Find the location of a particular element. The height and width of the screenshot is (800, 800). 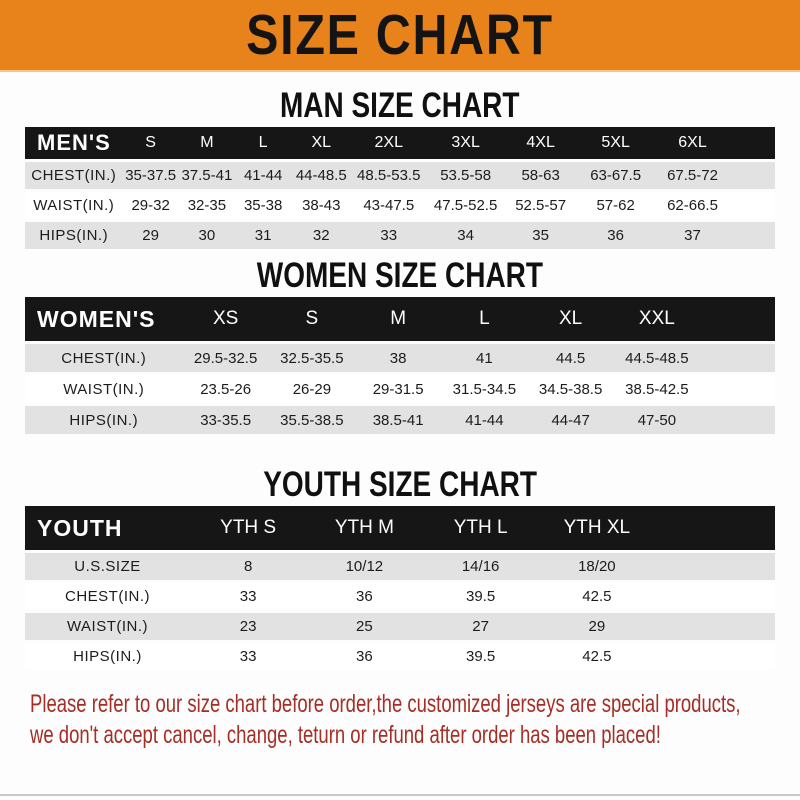

size-cell: 35-38 is located at coordinates (263, 205).